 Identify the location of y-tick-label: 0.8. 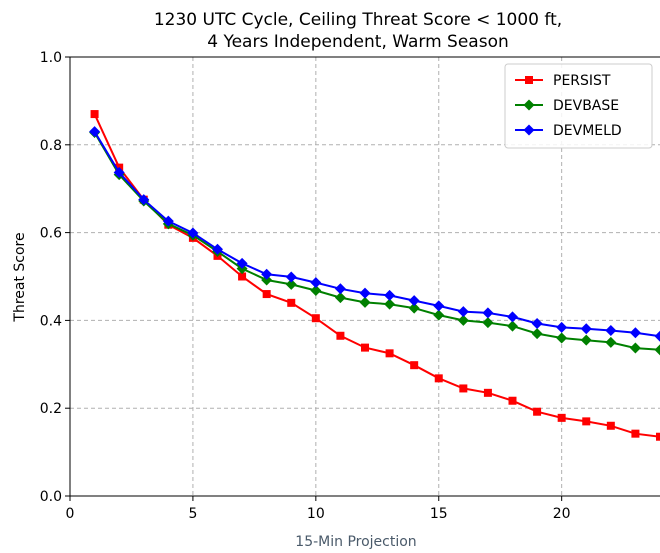
(51, 146).